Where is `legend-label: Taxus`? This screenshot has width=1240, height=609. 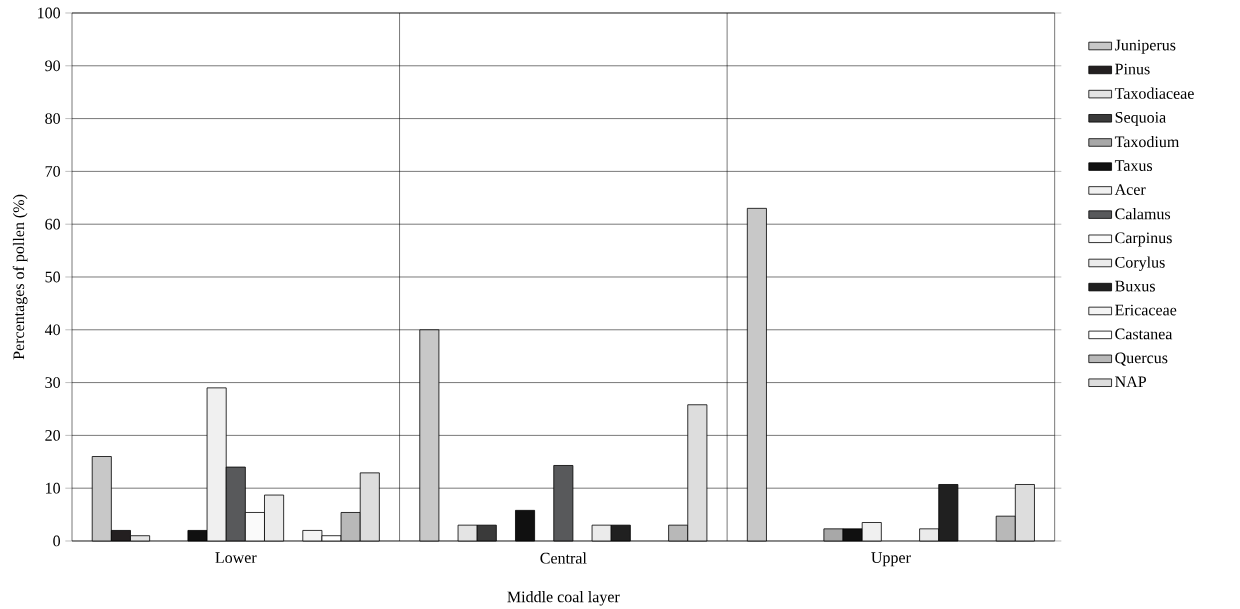 legend-label: Taxus is located at coordinates (1133, 165).